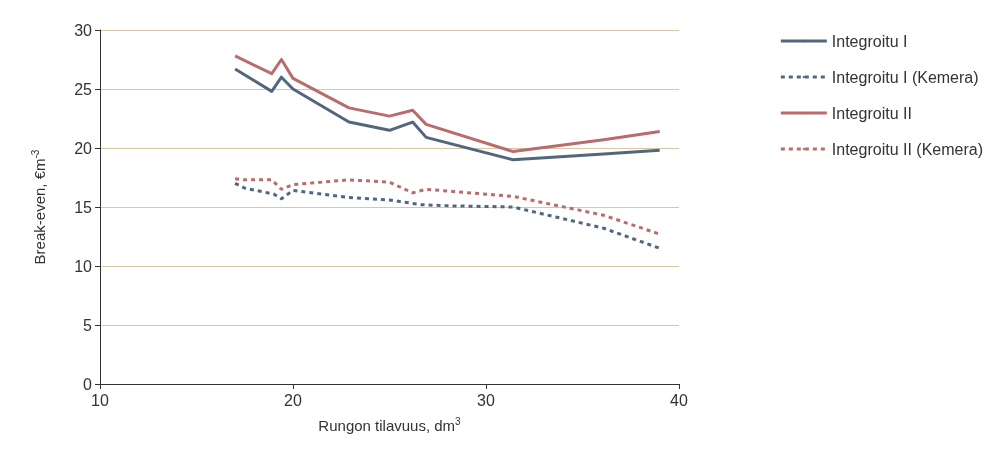 The width and height of the screenshot is (1006, 461). Describe the element at coordinates (871, 113) in the screenshot. I see `legend-label: Integroitu II` at that location.